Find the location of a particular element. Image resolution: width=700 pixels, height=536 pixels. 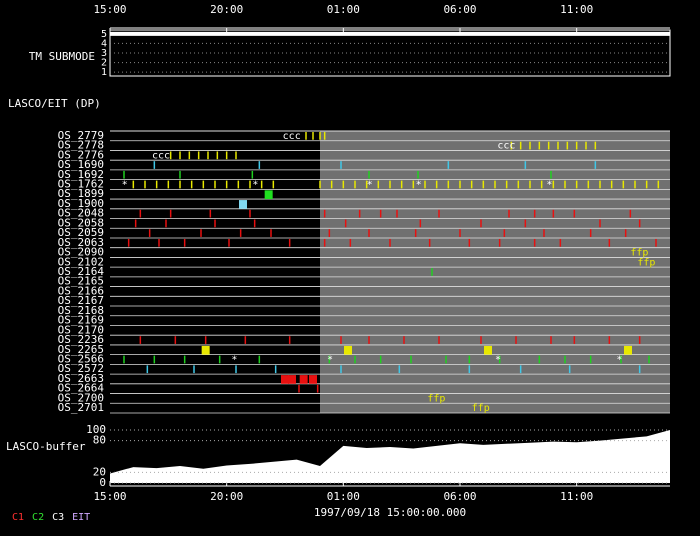

row-label: OS_2236 is located at coordinates (81, 339).